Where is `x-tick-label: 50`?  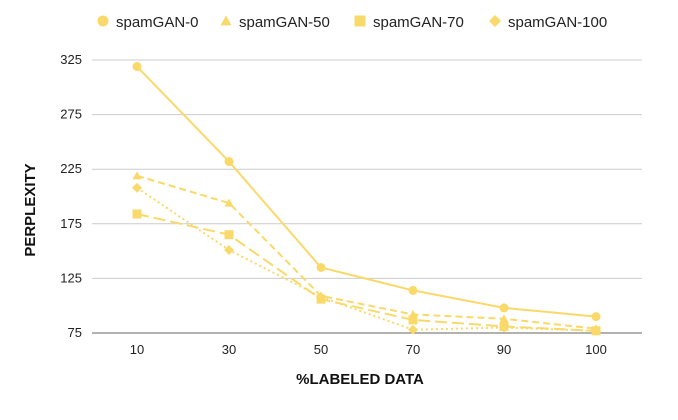 x-tick-label: 50 is located at coordinates (321, 349).